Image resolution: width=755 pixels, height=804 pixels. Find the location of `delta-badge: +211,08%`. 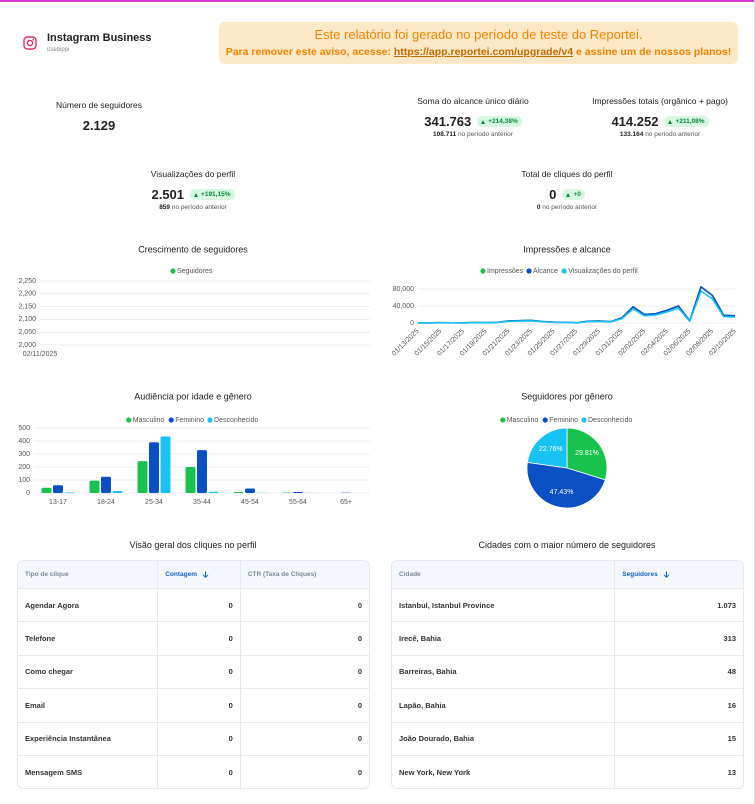

delta-badge: +211,08% is located at coordinates (686, 121).